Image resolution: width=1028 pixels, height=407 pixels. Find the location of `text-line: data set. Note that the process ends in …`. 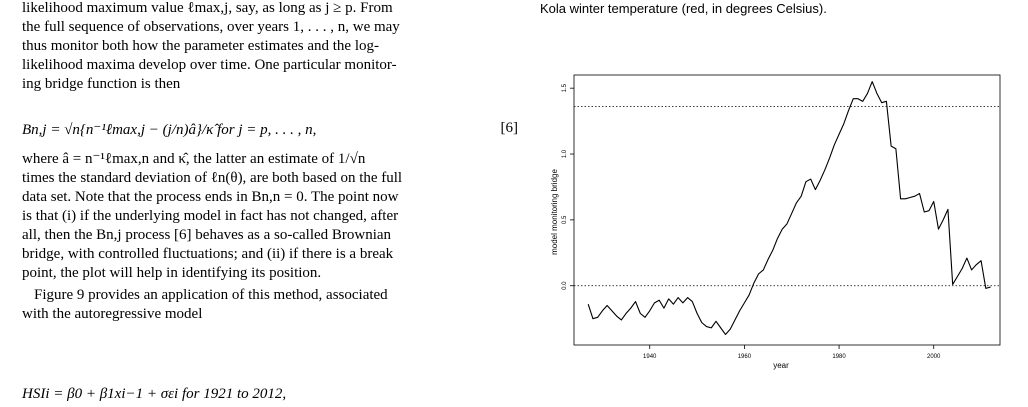

text-line: data set. Note that the process ends in … is located at coordinates (210, 197).